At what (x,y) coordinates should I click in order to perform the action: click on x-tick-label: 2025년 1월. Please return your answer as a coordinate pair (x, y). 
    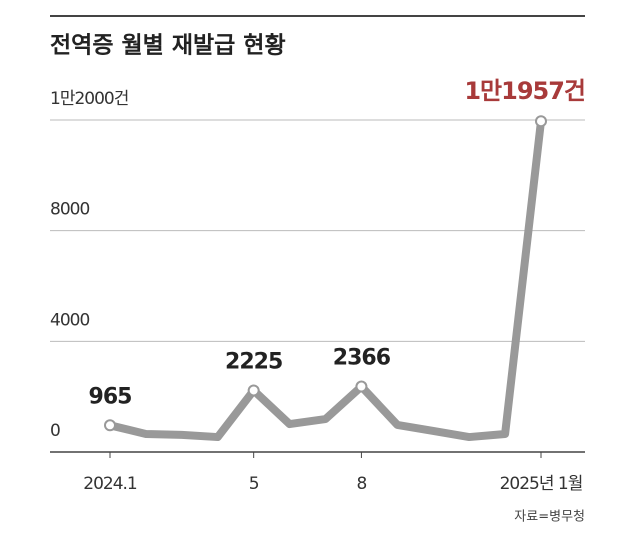
    Looking at the image, I should click on (541, 484).